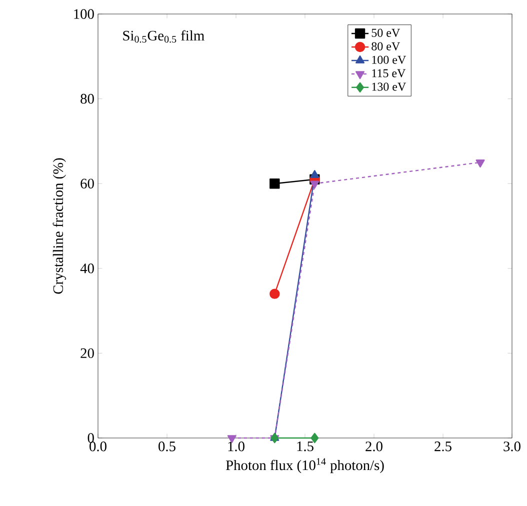 Image resolution: width=527 pixels, height=506 pixels. I want to click on x-tick-label: 3.0, so click(512, 447).